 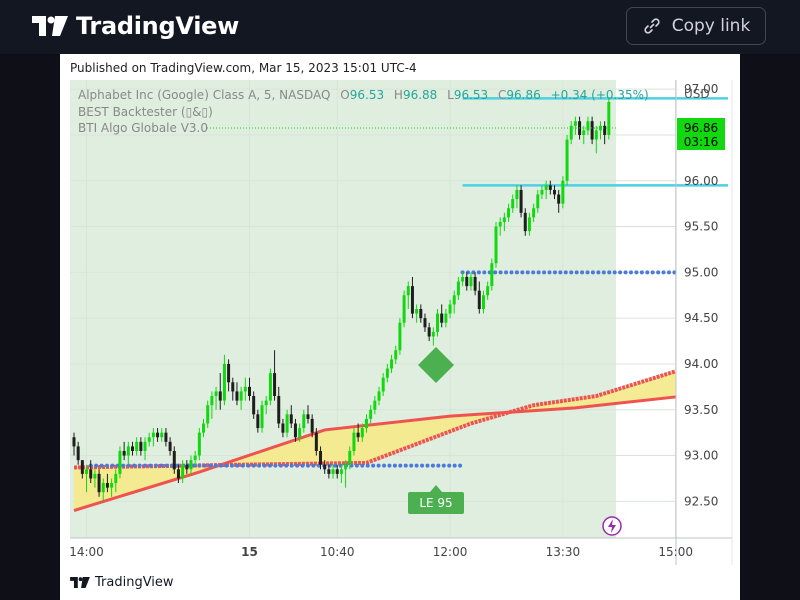 I want to click on top-bar: TradingView Copy link, so click(x=400, y=27).